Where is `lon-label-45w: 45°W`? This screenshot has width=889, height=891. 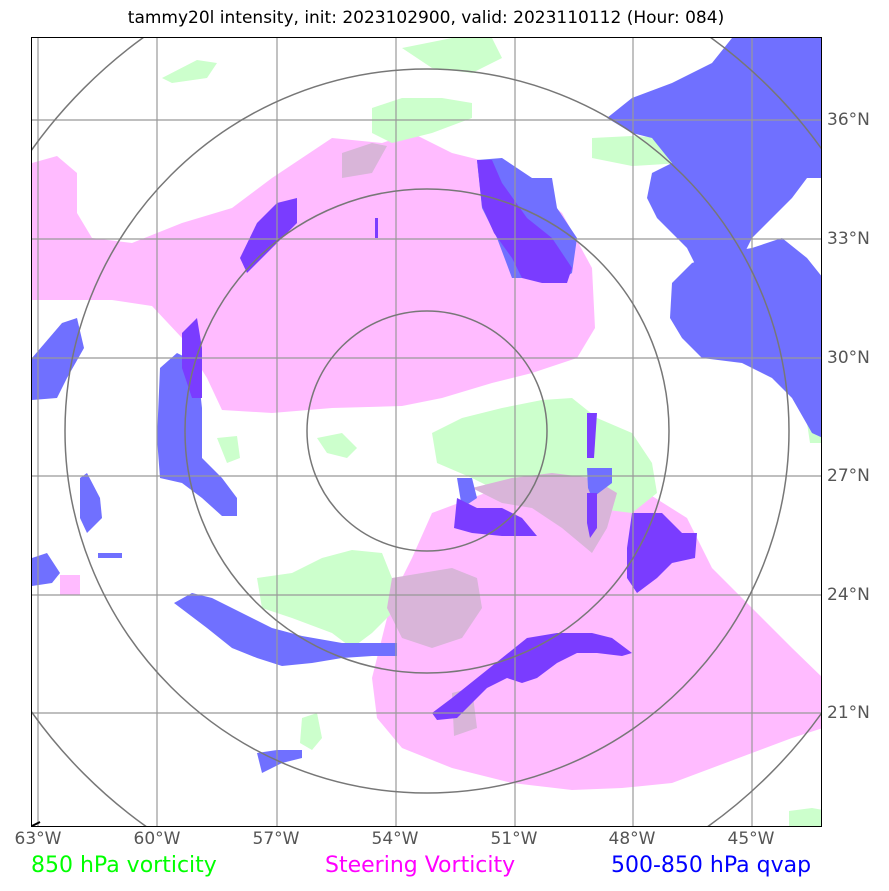
lon-label-45w: 45°W is located at coordinates (751, 839).